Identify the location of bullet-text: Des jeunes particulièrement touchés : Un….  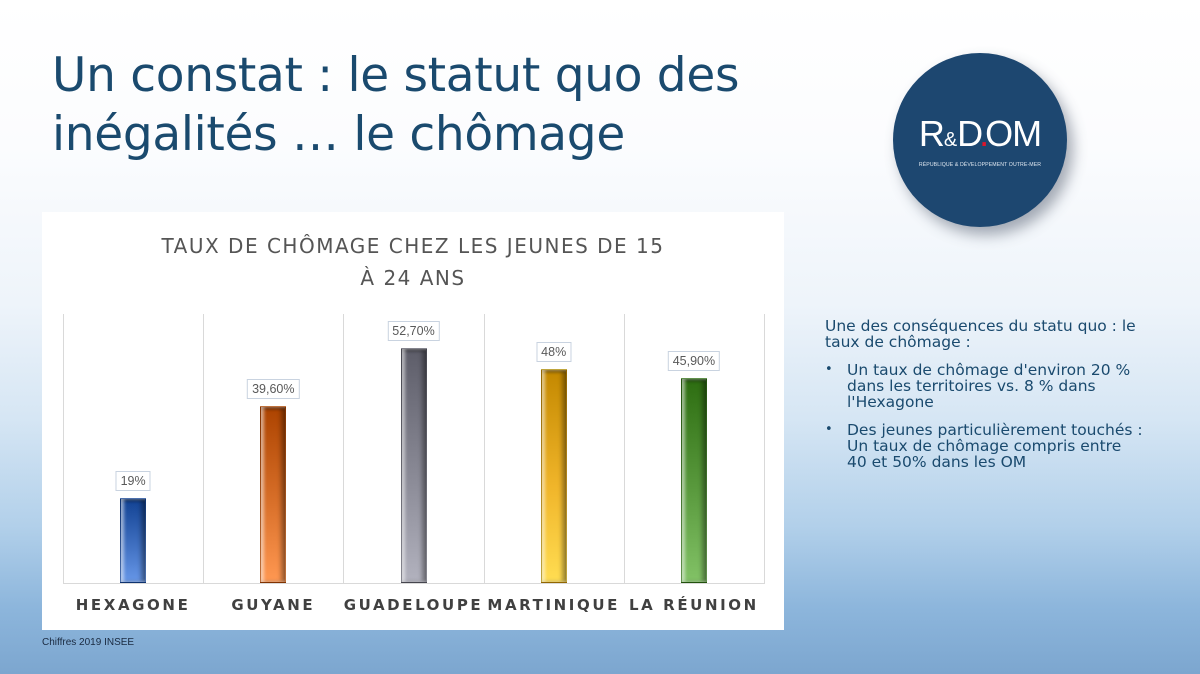
(995, 446).